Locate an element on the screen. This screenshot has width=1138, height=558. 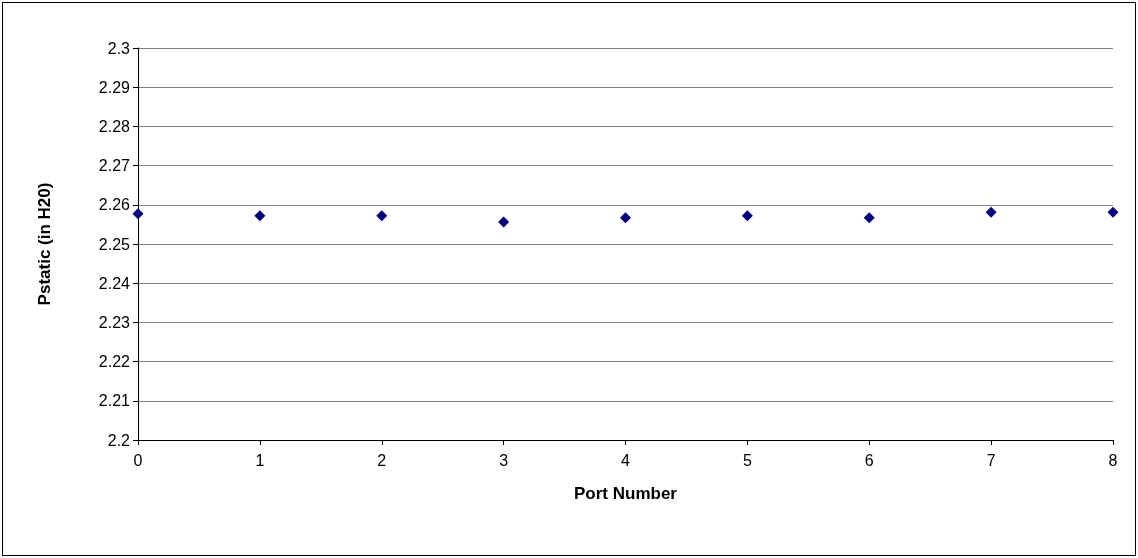
y-tick-label: 2.3 is located at coordinates (119, 48).